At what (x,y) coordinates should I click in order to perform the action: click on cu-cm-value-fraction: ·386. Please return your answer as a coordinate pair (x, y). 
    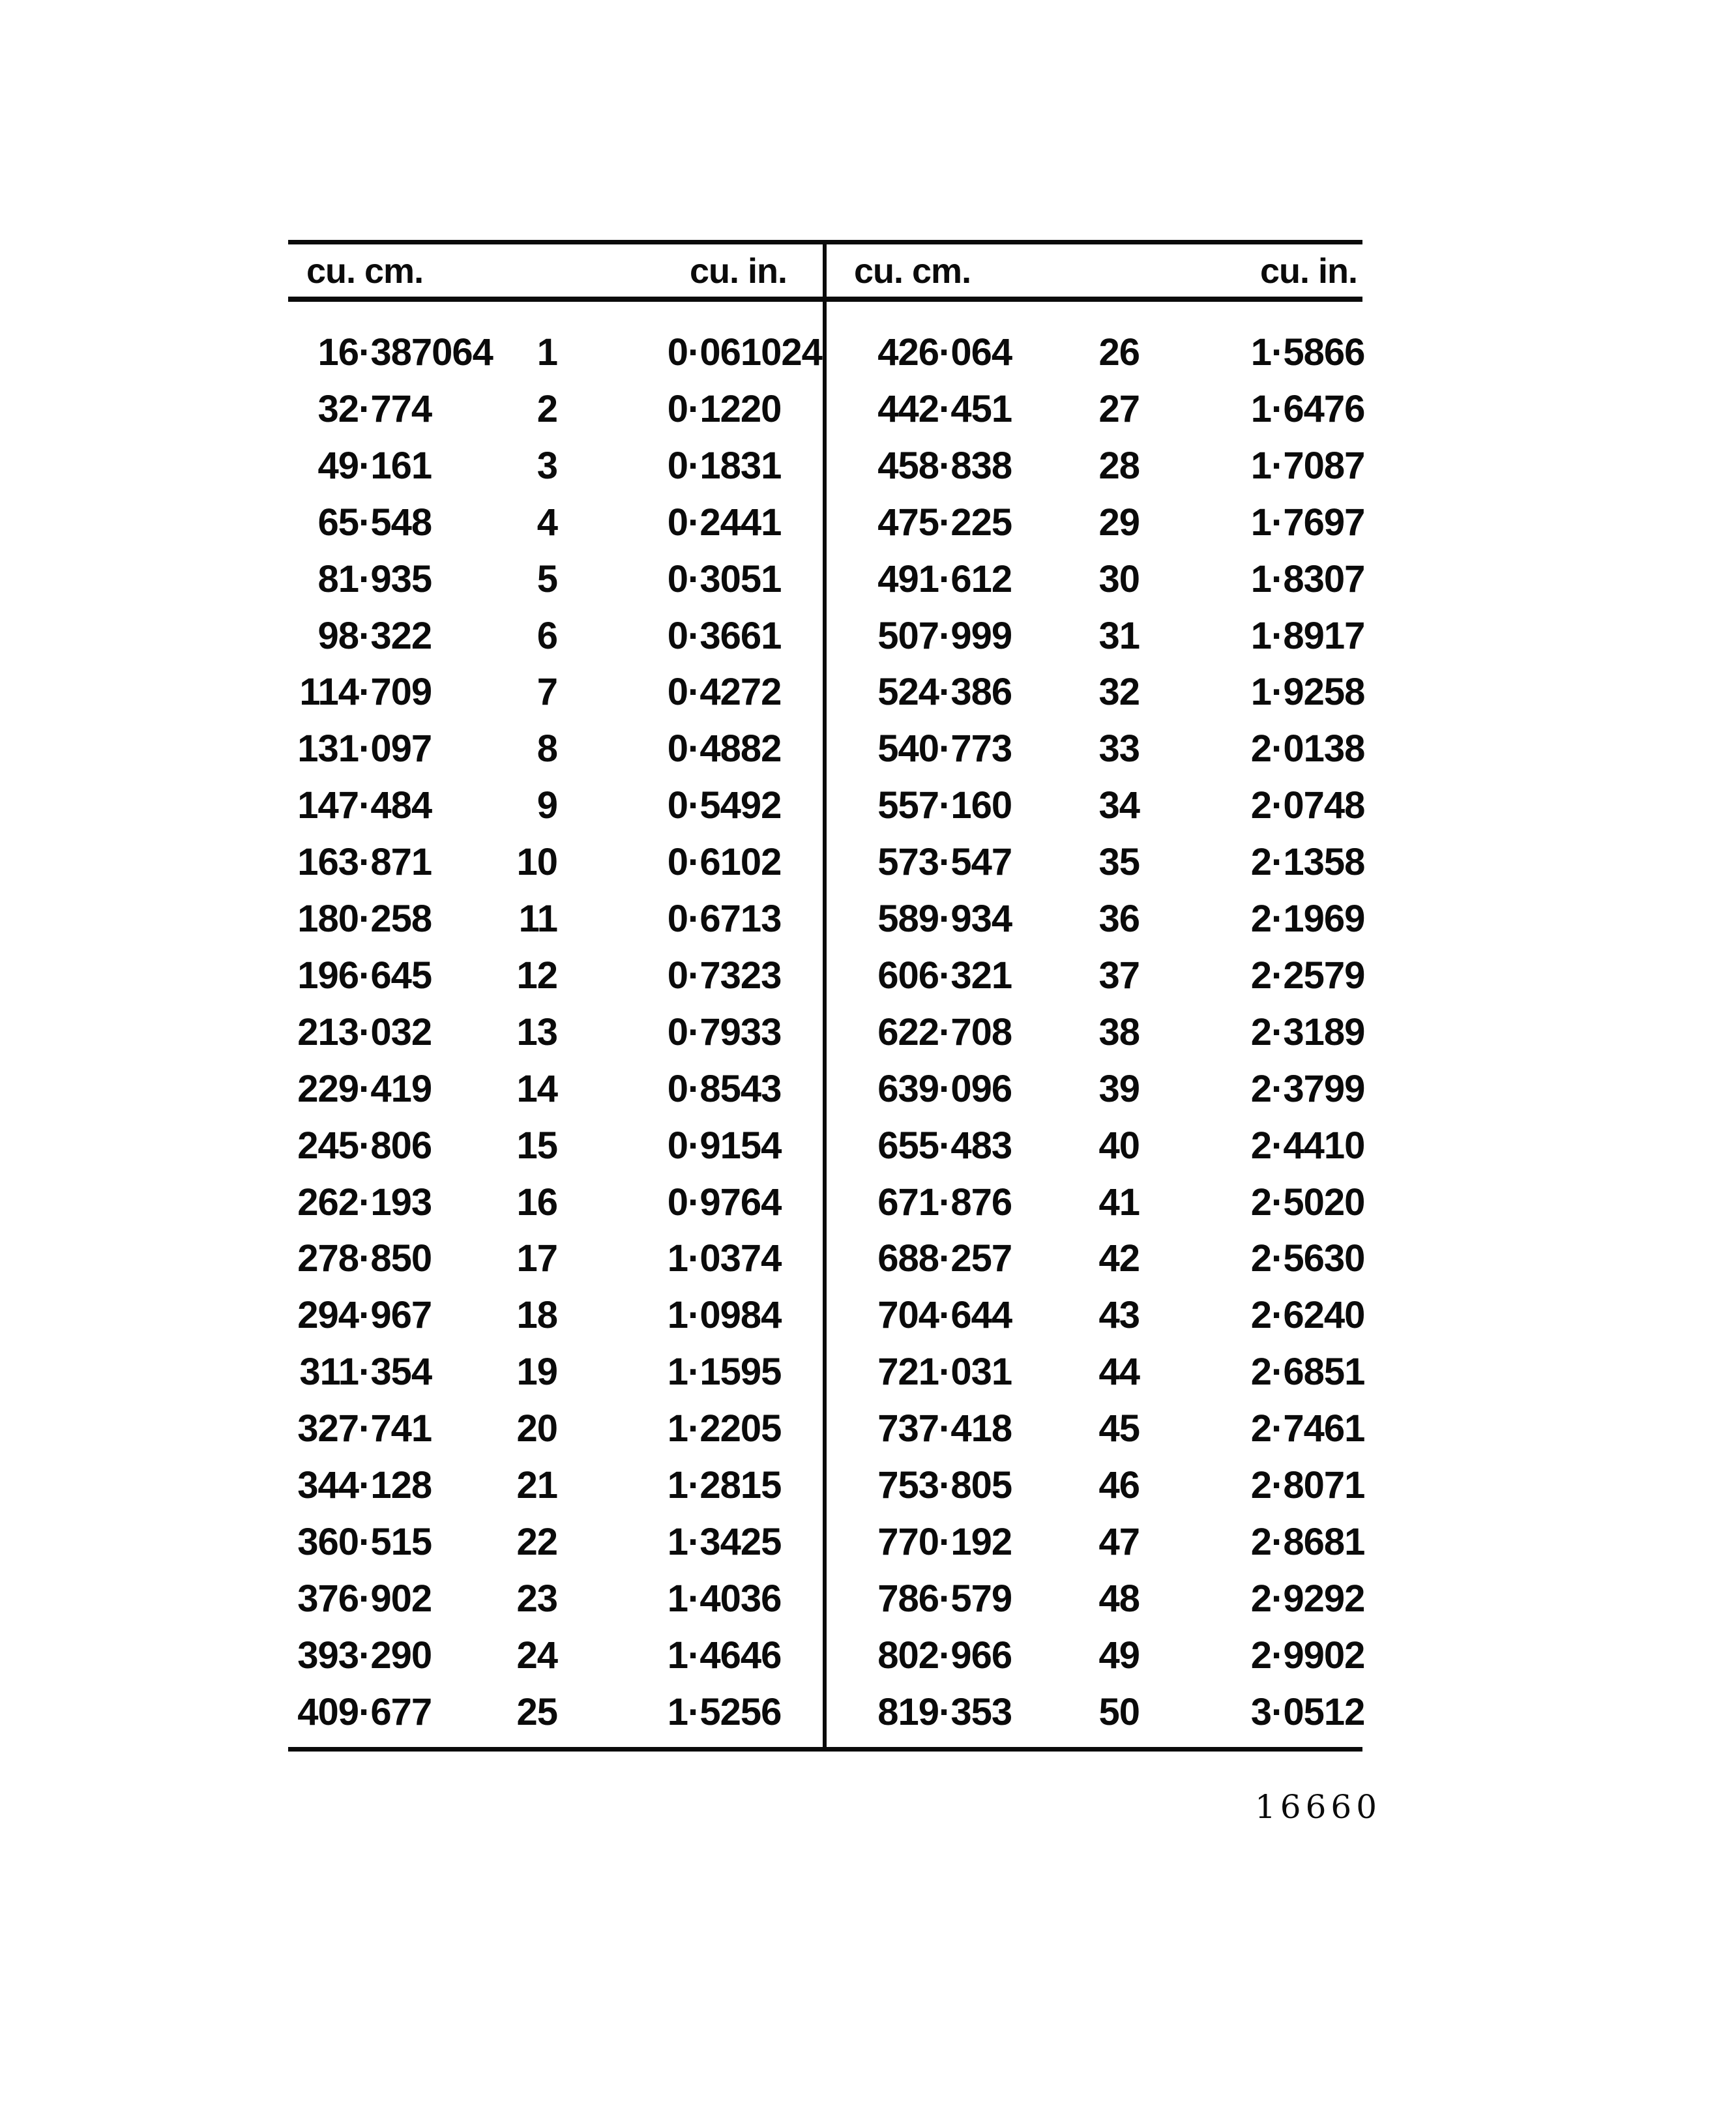
    Looking at the image, I should click on (975, 692).